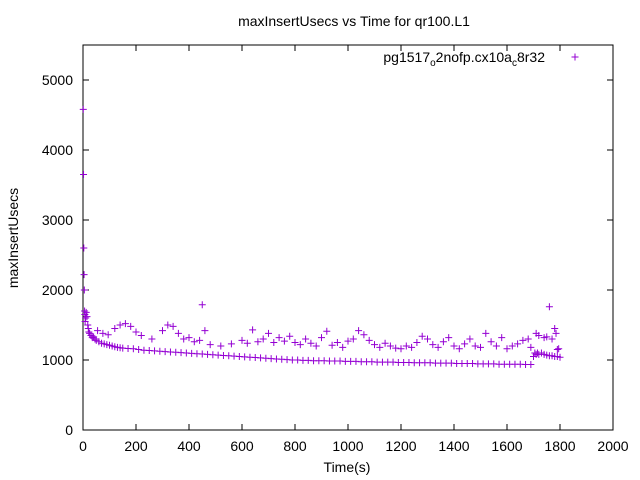  What do you see at coordinates (189, 446) in the screenshot?
I see `x-tick-label: 400` at bounding box center [189, 446].